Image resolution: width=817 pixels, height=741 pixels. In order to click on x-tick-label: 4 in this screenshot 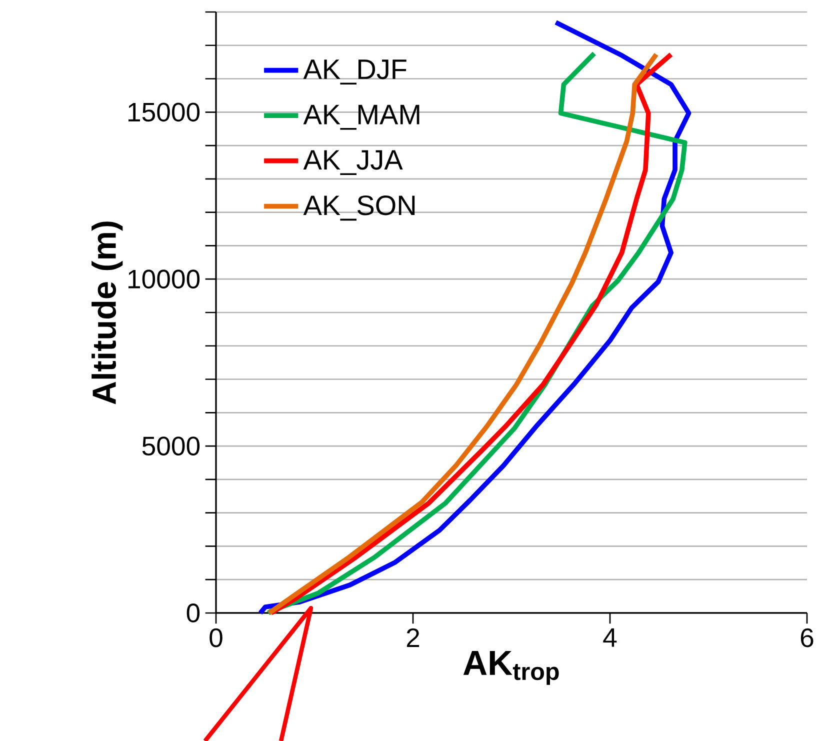, I will do `click(610, 637)`.